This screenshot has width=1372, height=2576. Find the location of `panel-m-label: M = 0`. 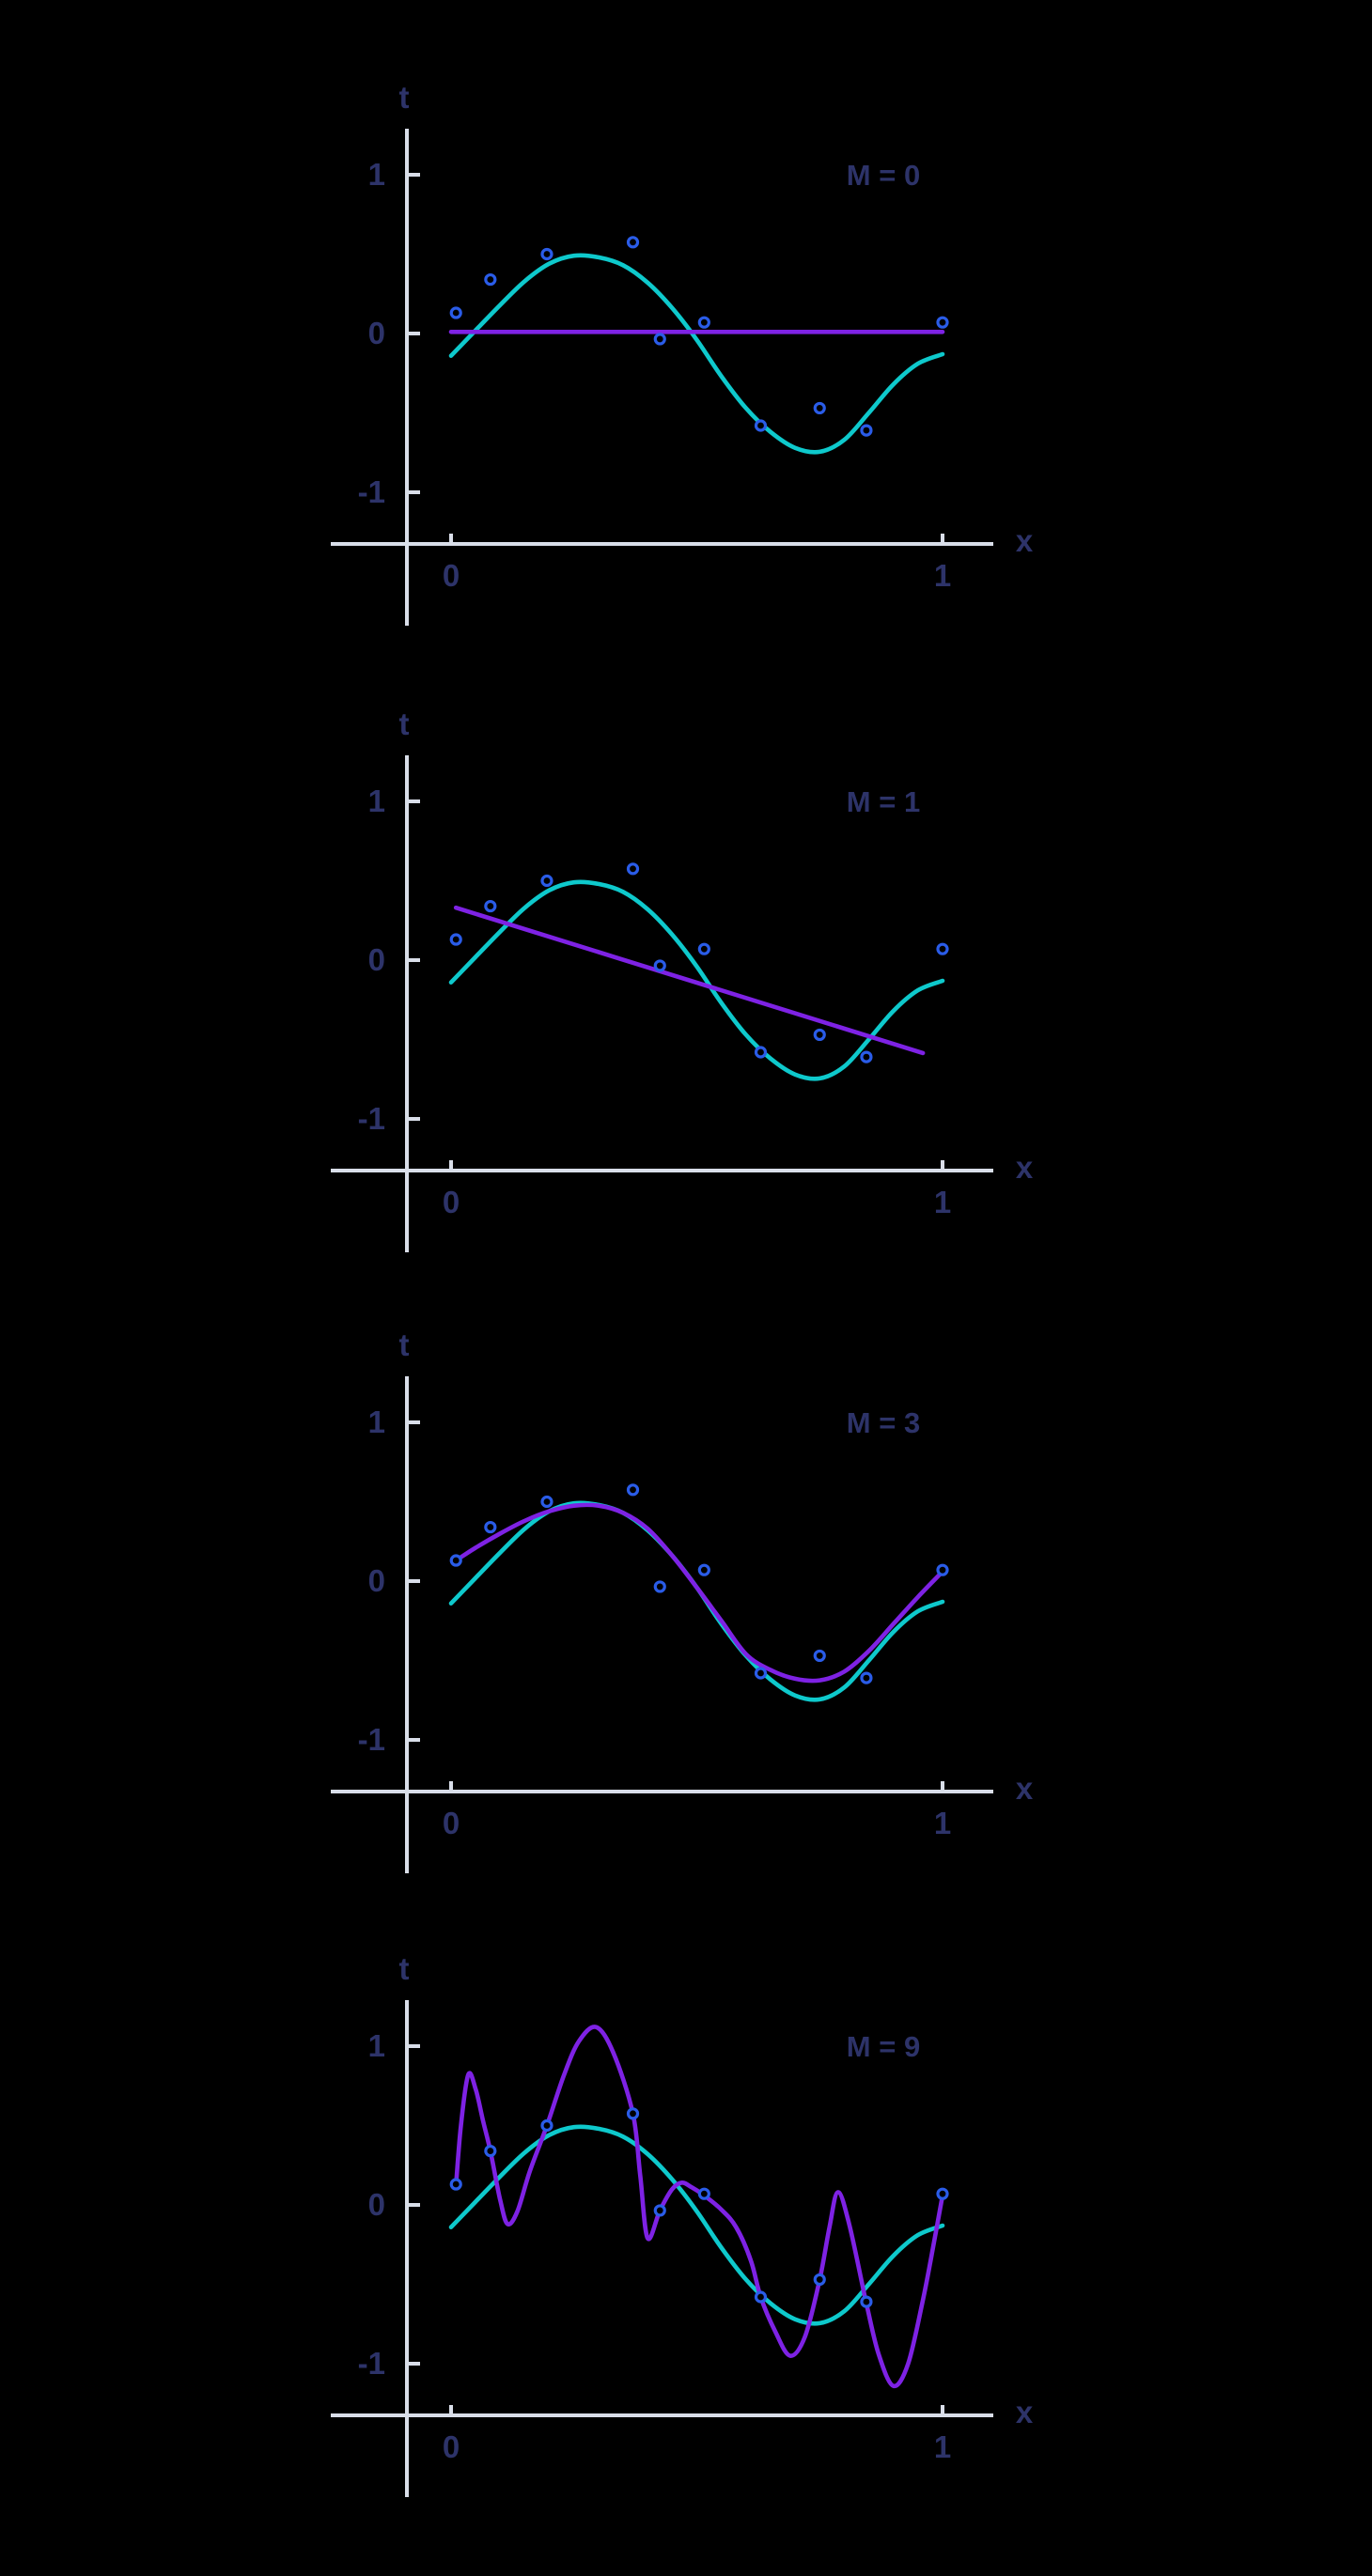

panel-m-label: M = 0 is located at coordinates (883, 176).